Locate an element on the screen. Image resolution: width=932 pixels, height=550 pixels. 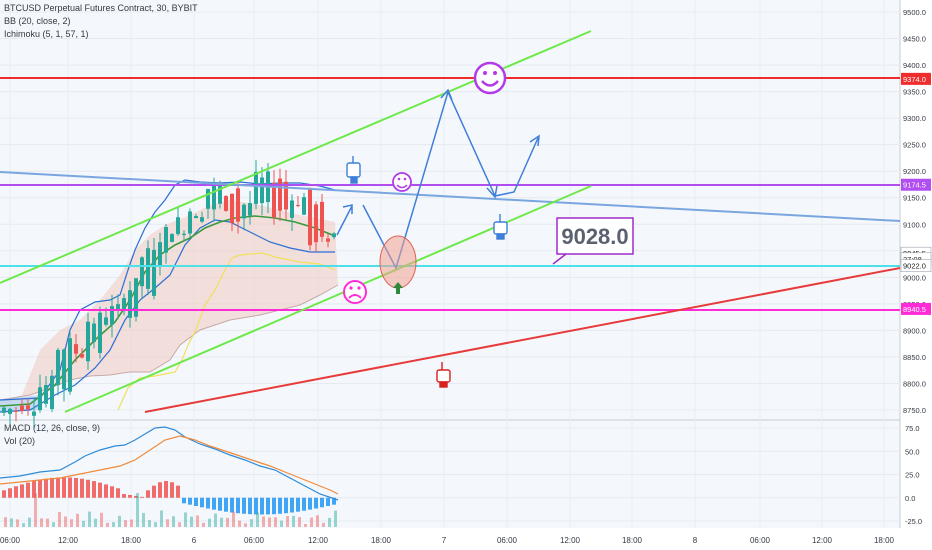
price-badge-label: 9374.0 is located at coordinates (914, 79).